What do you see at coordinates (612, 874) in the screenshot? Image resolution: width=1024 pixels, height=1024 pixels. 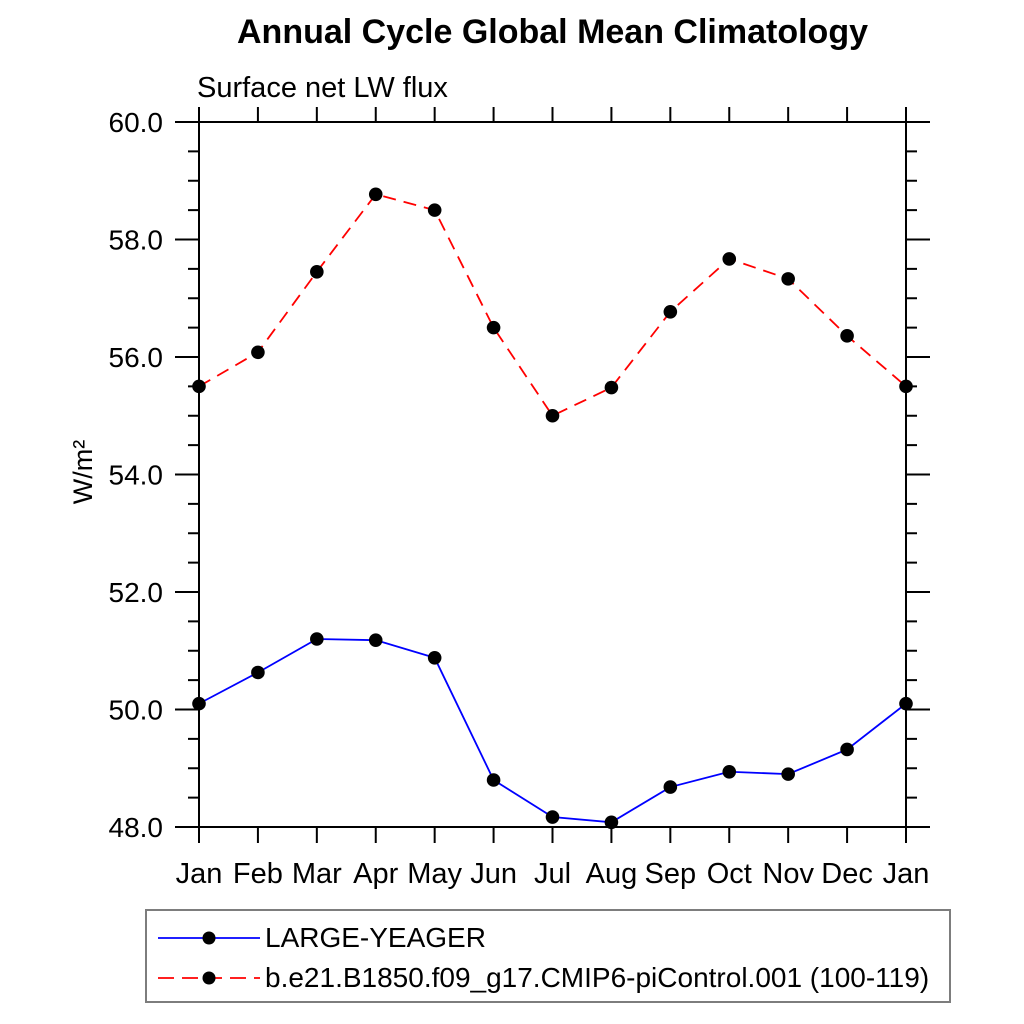 I see `svg-text: Aug` at bounding box center [612, 874].